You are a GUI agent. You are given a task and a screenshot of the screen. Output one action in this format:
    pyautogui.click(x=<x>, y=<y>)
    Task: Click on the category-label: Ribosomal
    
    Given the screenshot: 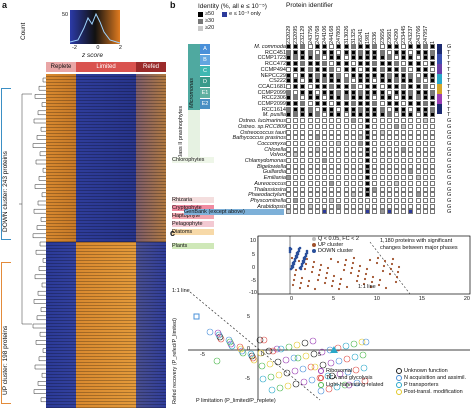 What is the action you would take?
    pyautogui.click(x=339, y=371)
    